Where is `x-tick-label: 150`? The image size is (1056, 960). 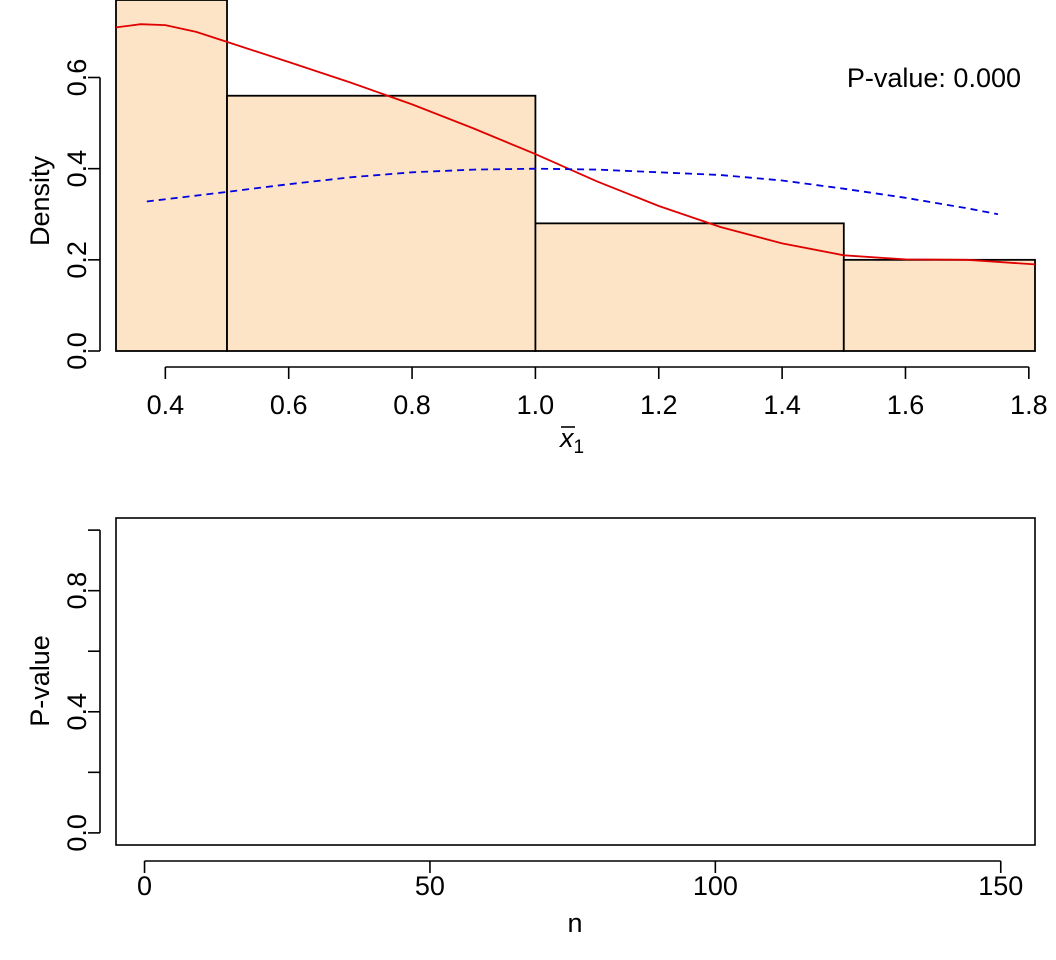 x-tick-label: 150 is located at coordinates (1000, 886).